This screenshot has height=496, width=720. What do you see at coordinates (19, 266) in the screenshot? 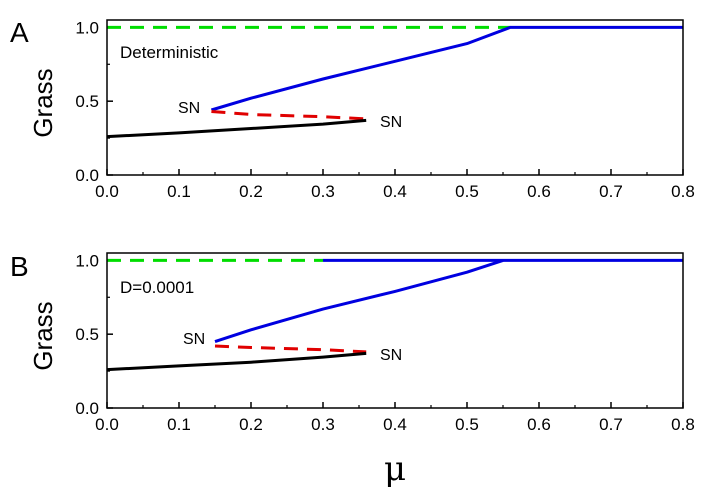
I see `panel-b-letter: B` at bounding box center [19, 266].